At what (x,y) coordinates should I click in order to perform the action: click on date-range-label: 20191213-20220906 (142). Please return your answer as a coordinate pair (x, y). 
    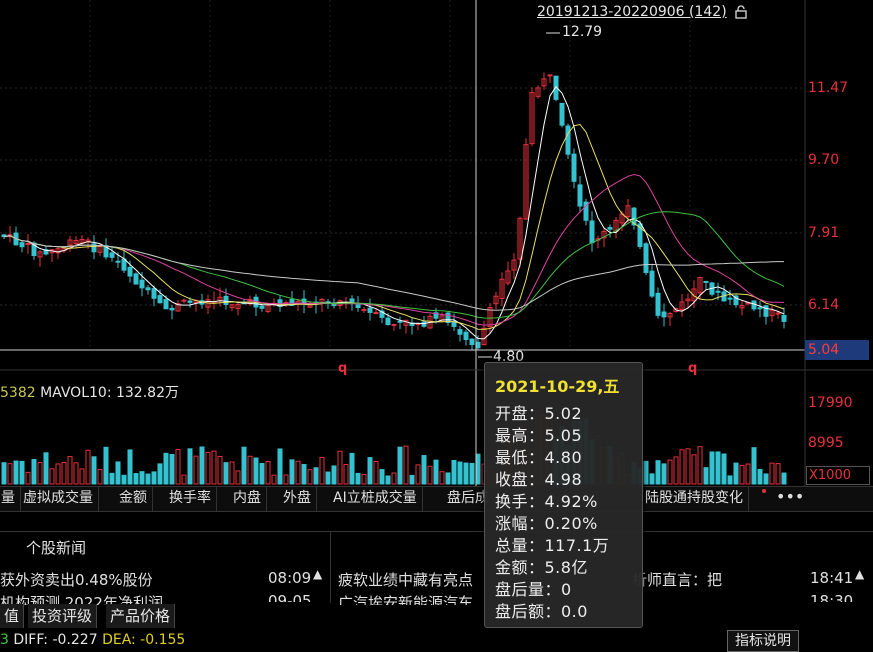
    Looking at the image, I should click on (632, 12).